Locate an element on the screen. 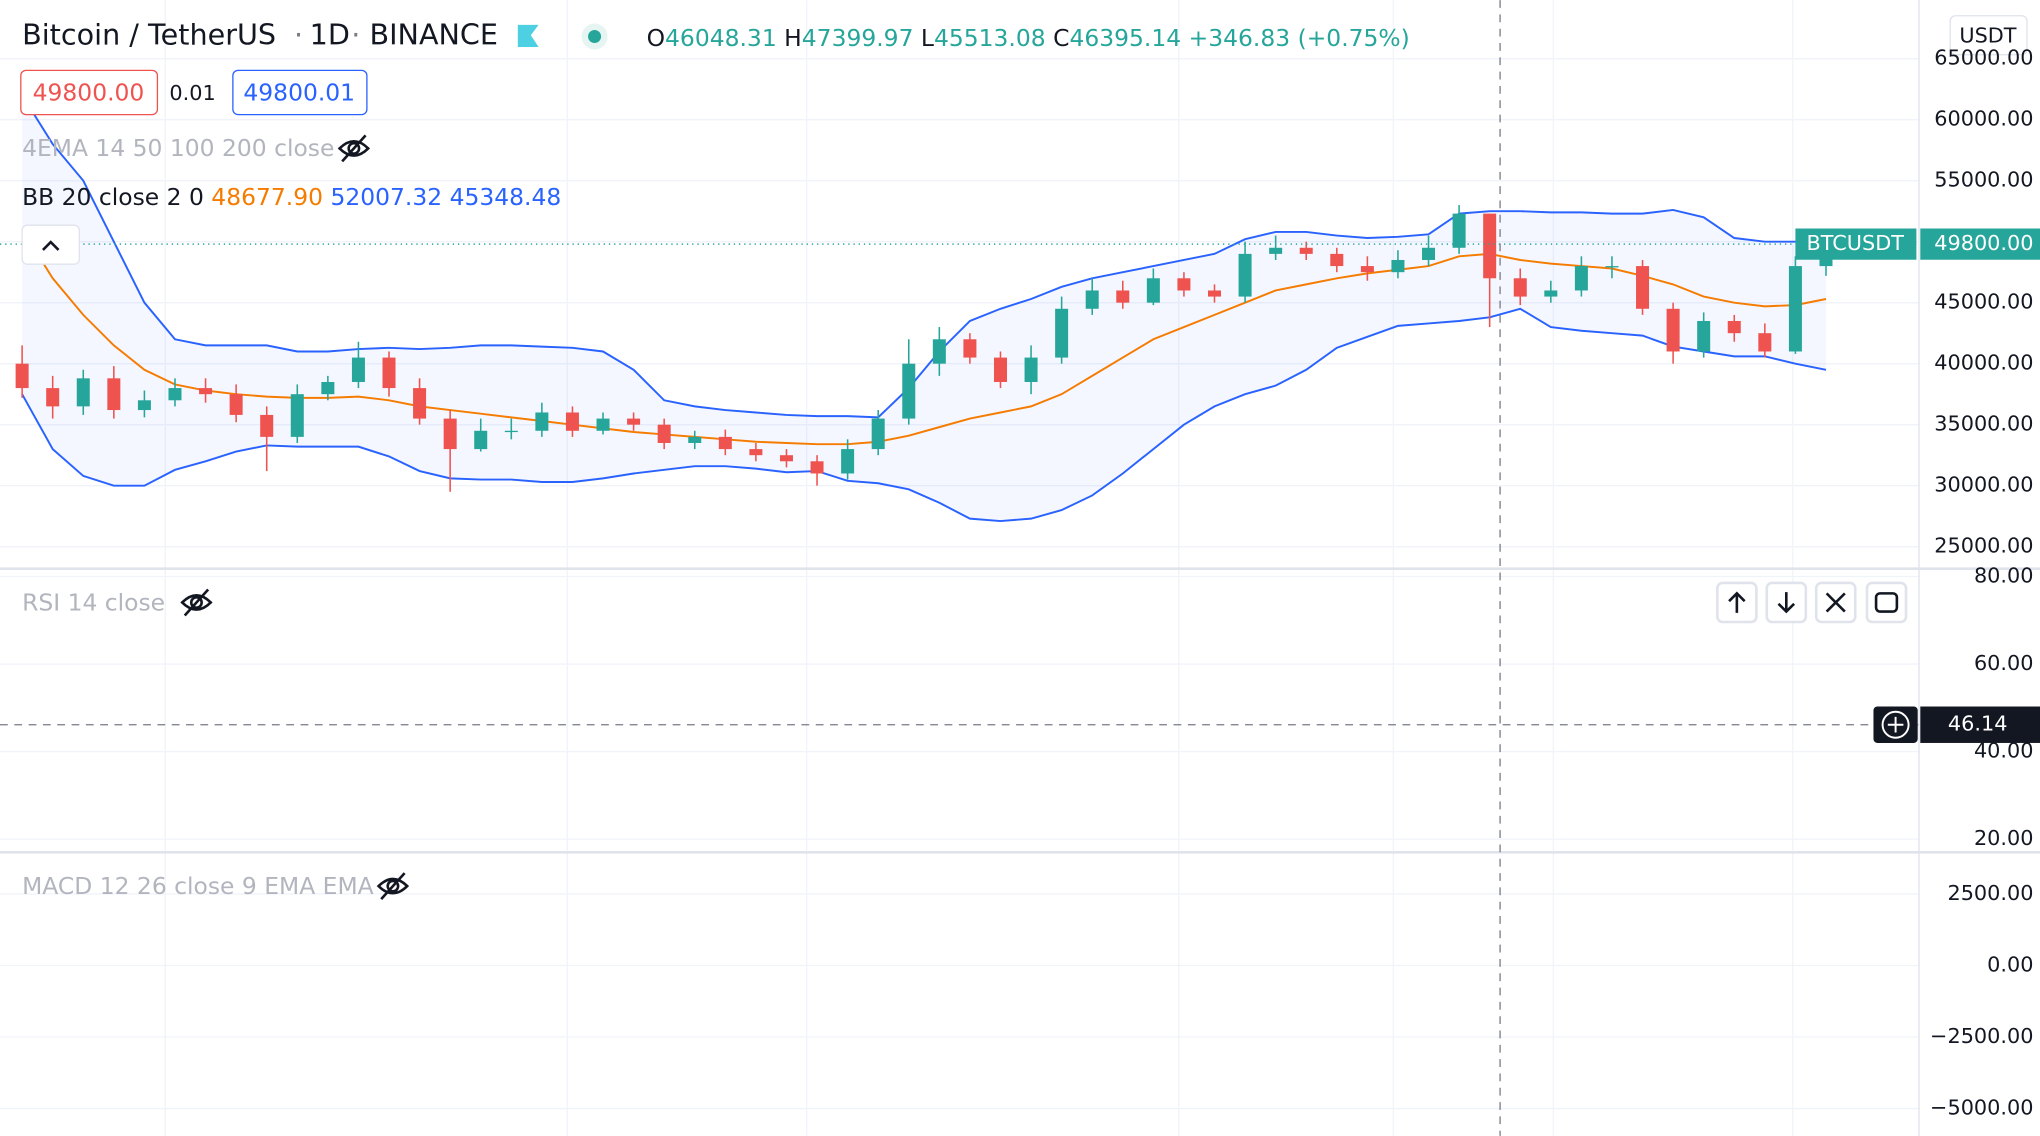 The image size is (2040, 1136). collapse-button is located at coordinates (51, 244).